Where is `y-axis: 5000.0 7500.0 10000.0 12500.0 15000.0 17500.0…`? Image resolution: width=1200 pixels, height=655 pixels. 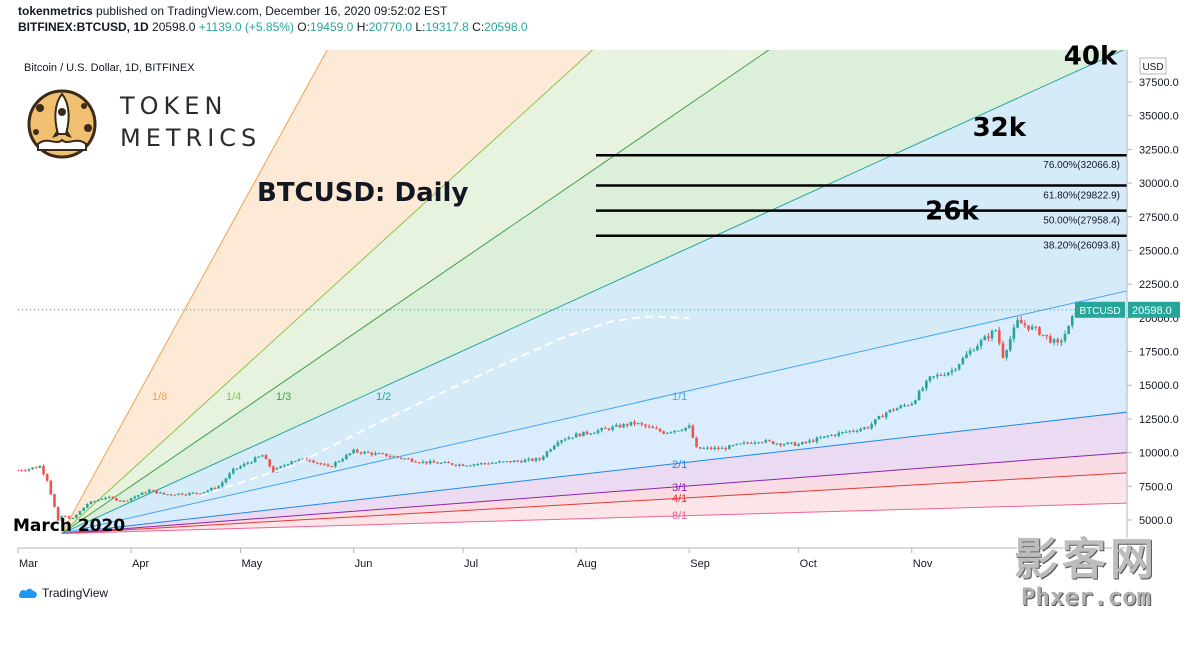
y-axis: 5000.0 7500.0 10000.0 12500.0 15000.0 17500.0… is located at coordinates (1153, 302).